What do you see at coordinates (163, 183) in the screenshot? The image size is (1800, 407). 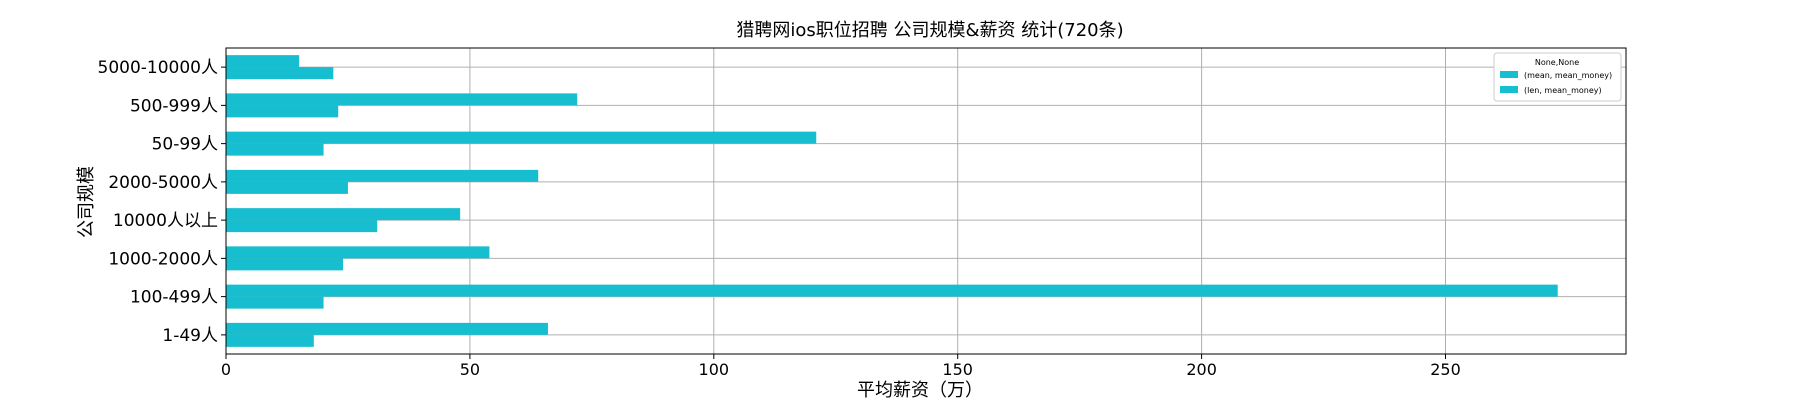 I see `y-tick-label: 2000-5000人` at bounding box center [163, 183].